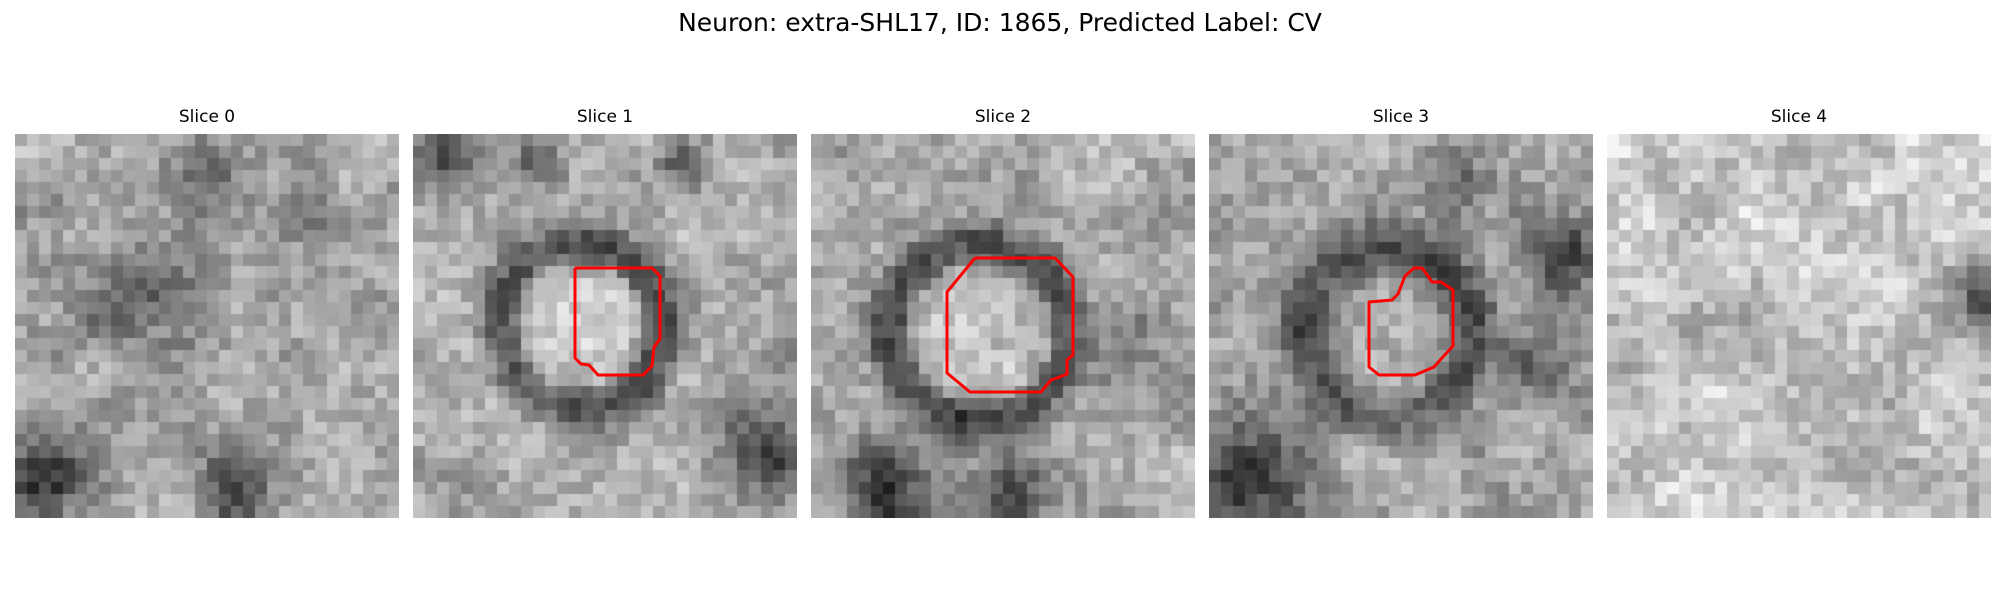  What do you see at coordinates (1003, 117) in the screenshot?
I see `slice-title-2: Slice 2` at bounding box center [1003, 117].